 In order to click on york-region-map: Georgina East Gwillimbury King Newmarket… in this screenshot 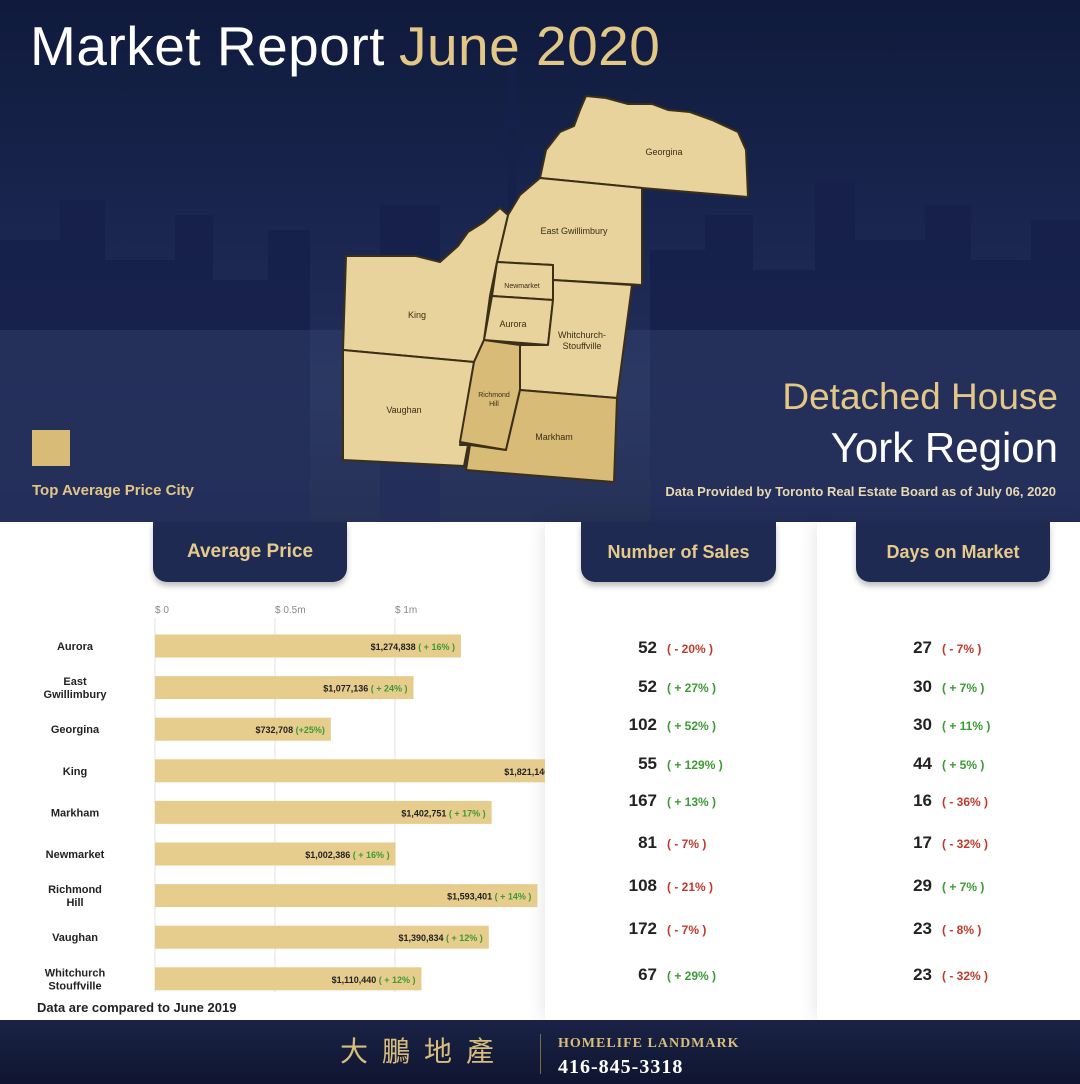, I will do `click(545, 289)`.